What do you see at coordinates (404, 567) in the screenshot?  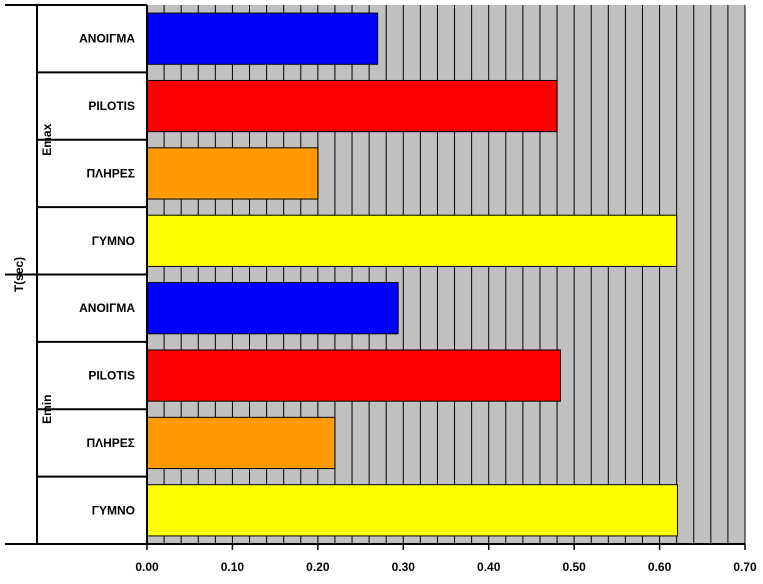 I see `x-tick-label: 0.30` at bounding box center [404, 567].